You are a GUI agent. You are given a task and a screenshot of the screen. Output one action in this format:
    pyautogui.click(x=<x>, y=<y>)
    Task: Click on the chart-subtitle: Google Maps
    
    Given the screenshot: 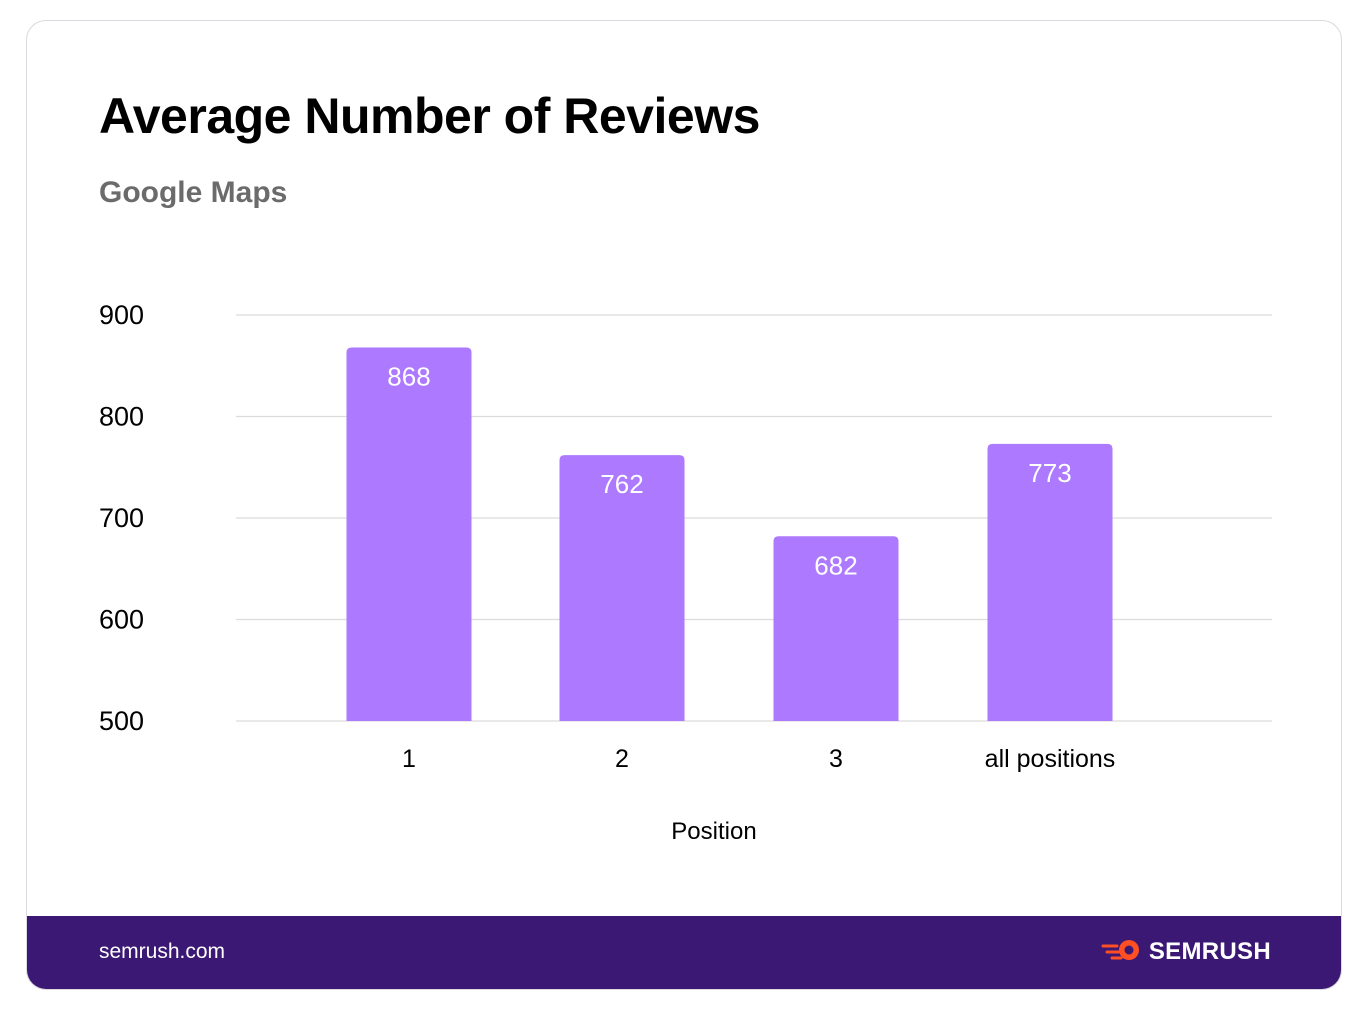 What is the action you would take?
    pyautogui.click(x=193, y=192)
    